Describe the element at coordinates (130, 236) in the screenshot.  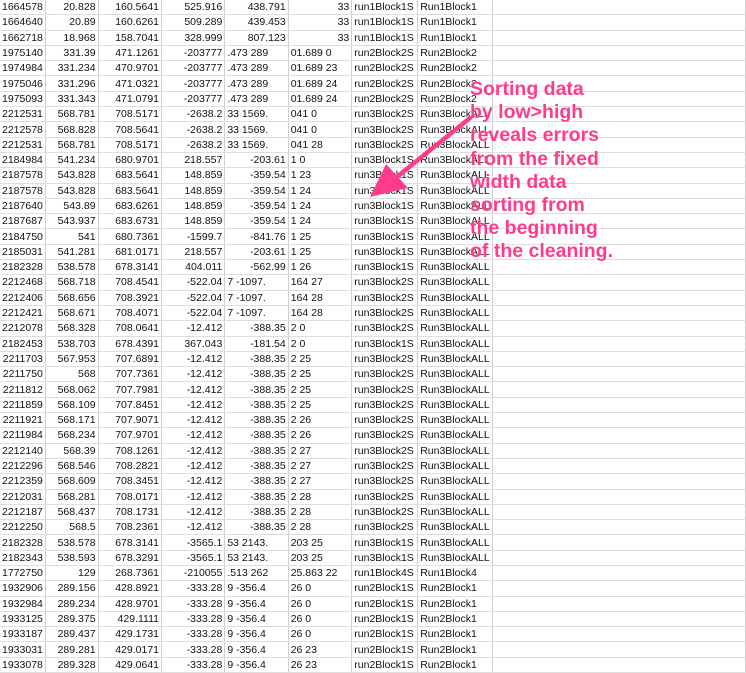
I see `table-cell: 680.7361` at that location.